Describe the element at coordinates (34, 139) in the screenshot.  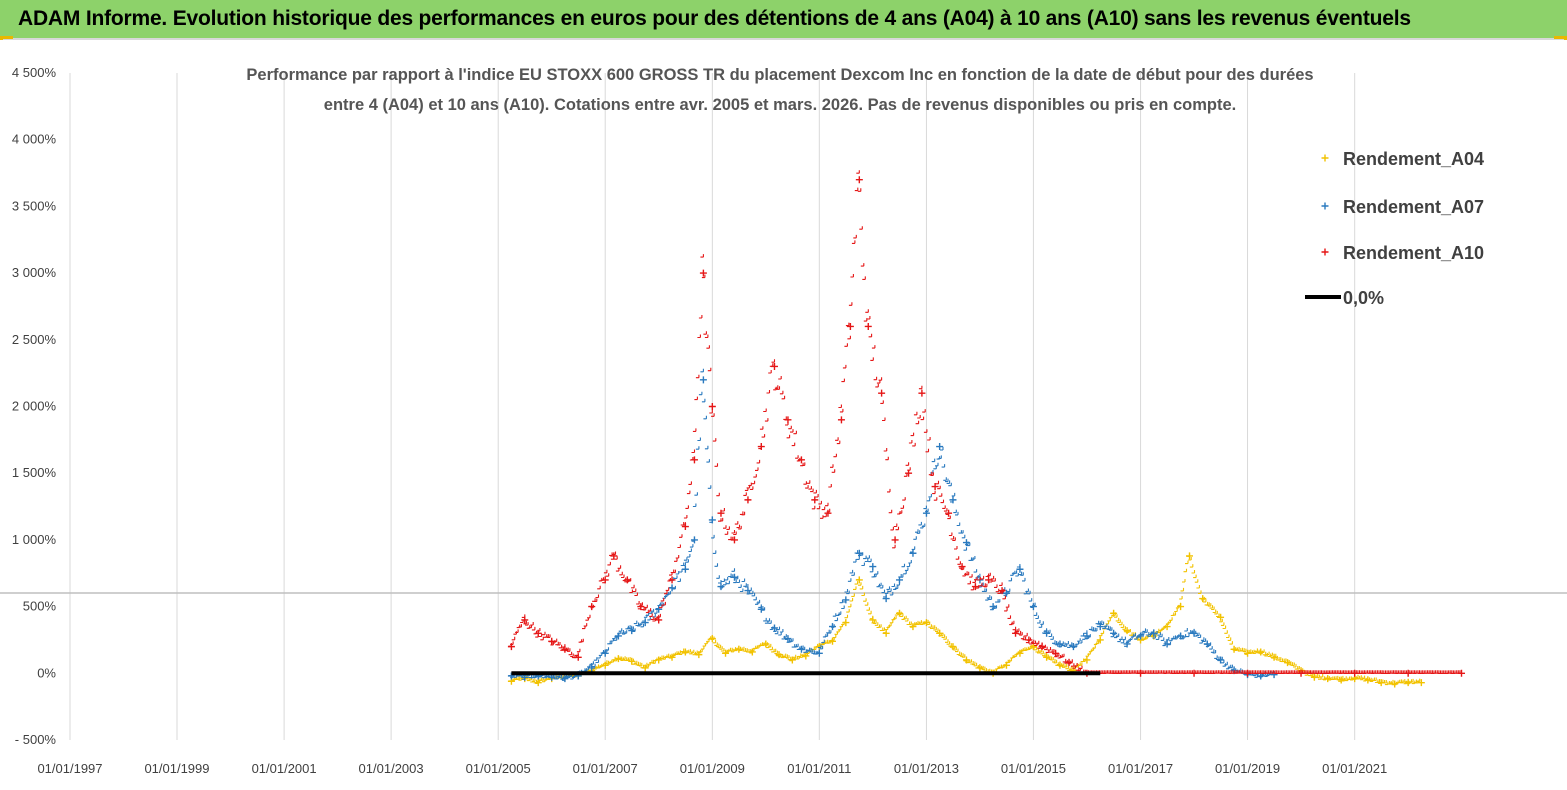
I see `y-tick-label: 4 000%` at that location.